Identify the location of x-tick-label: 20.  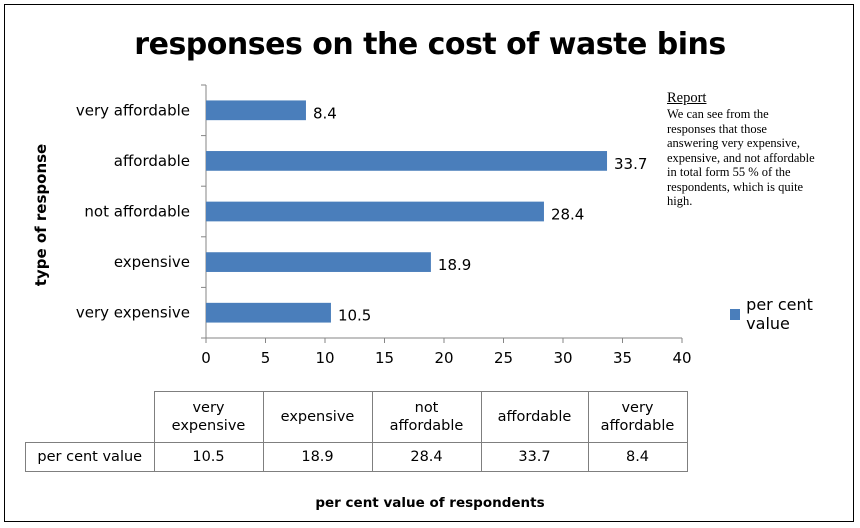
(443, 358).